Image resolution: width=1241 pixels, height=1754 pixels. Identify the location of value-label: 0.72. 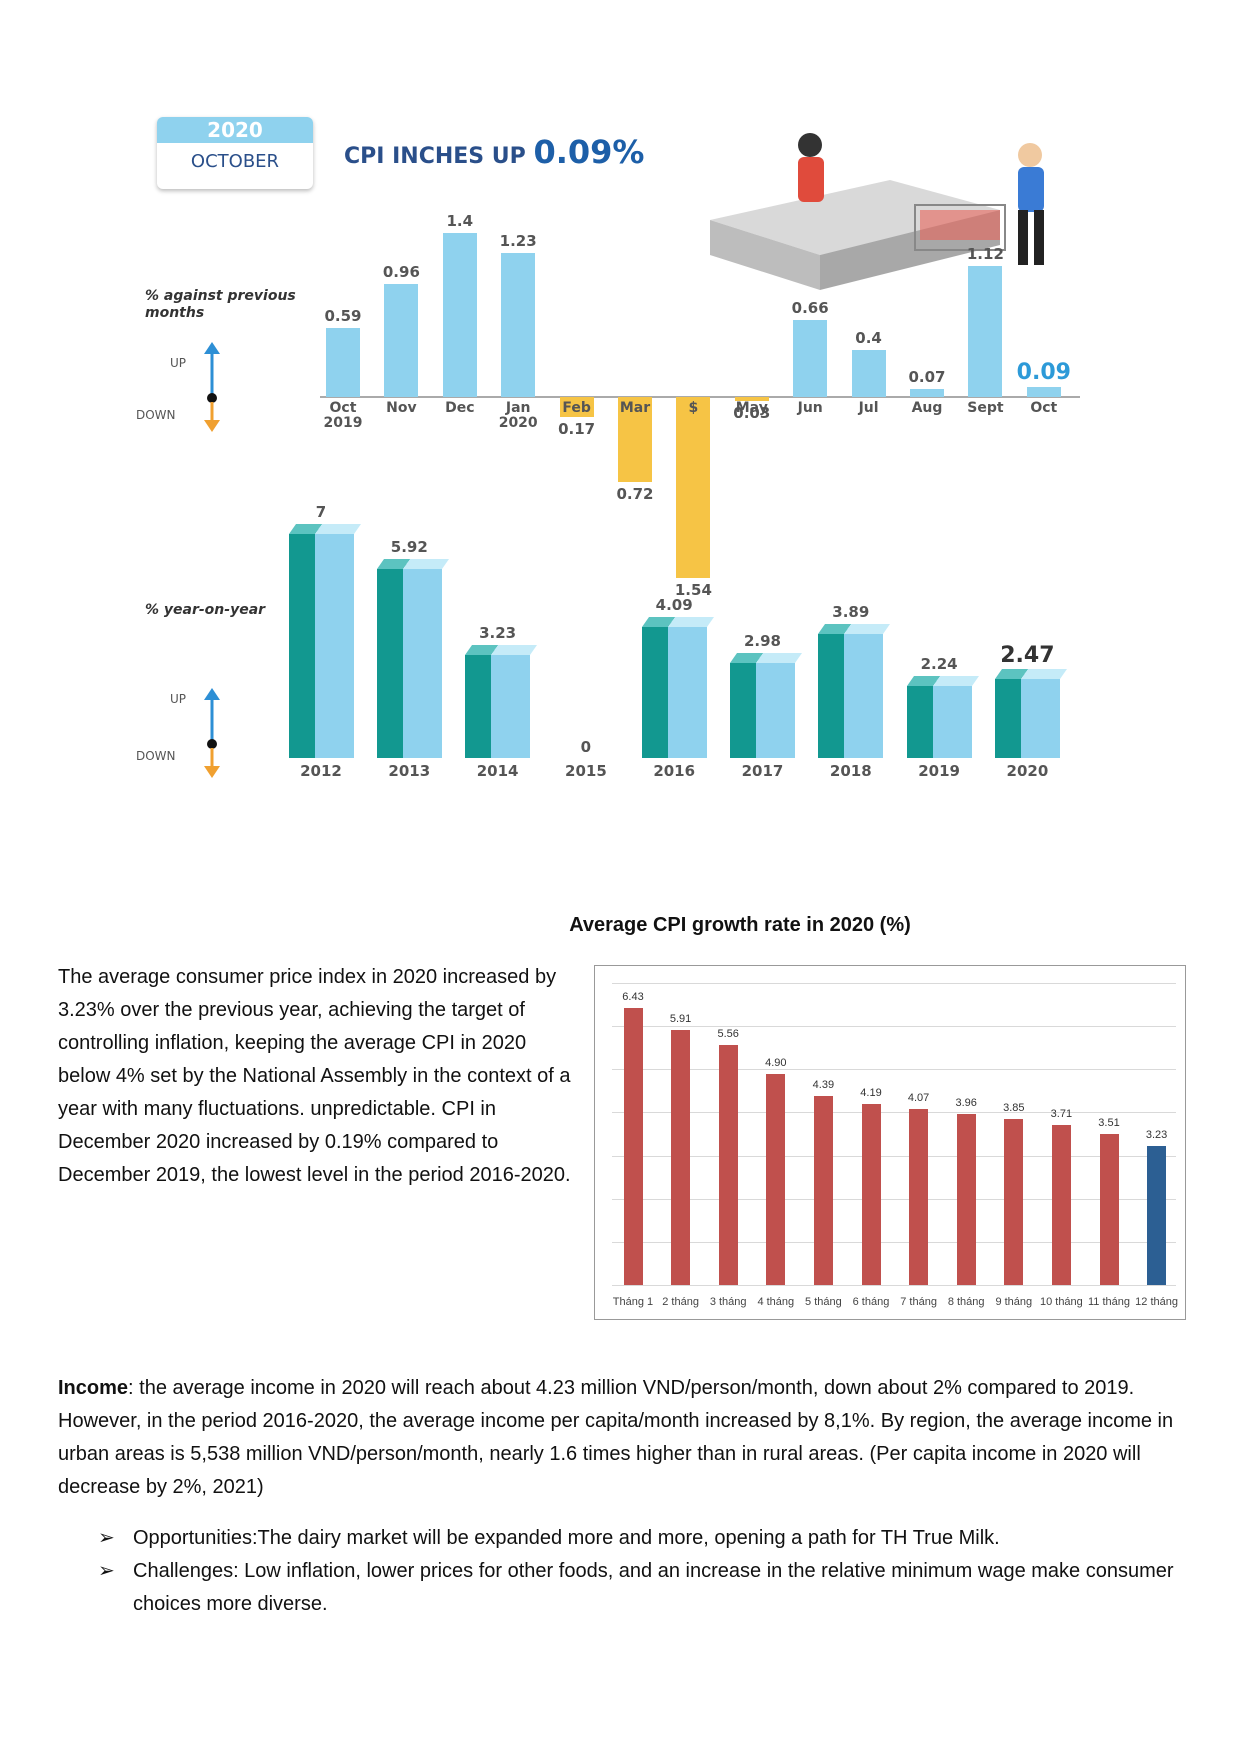
(635, 493).